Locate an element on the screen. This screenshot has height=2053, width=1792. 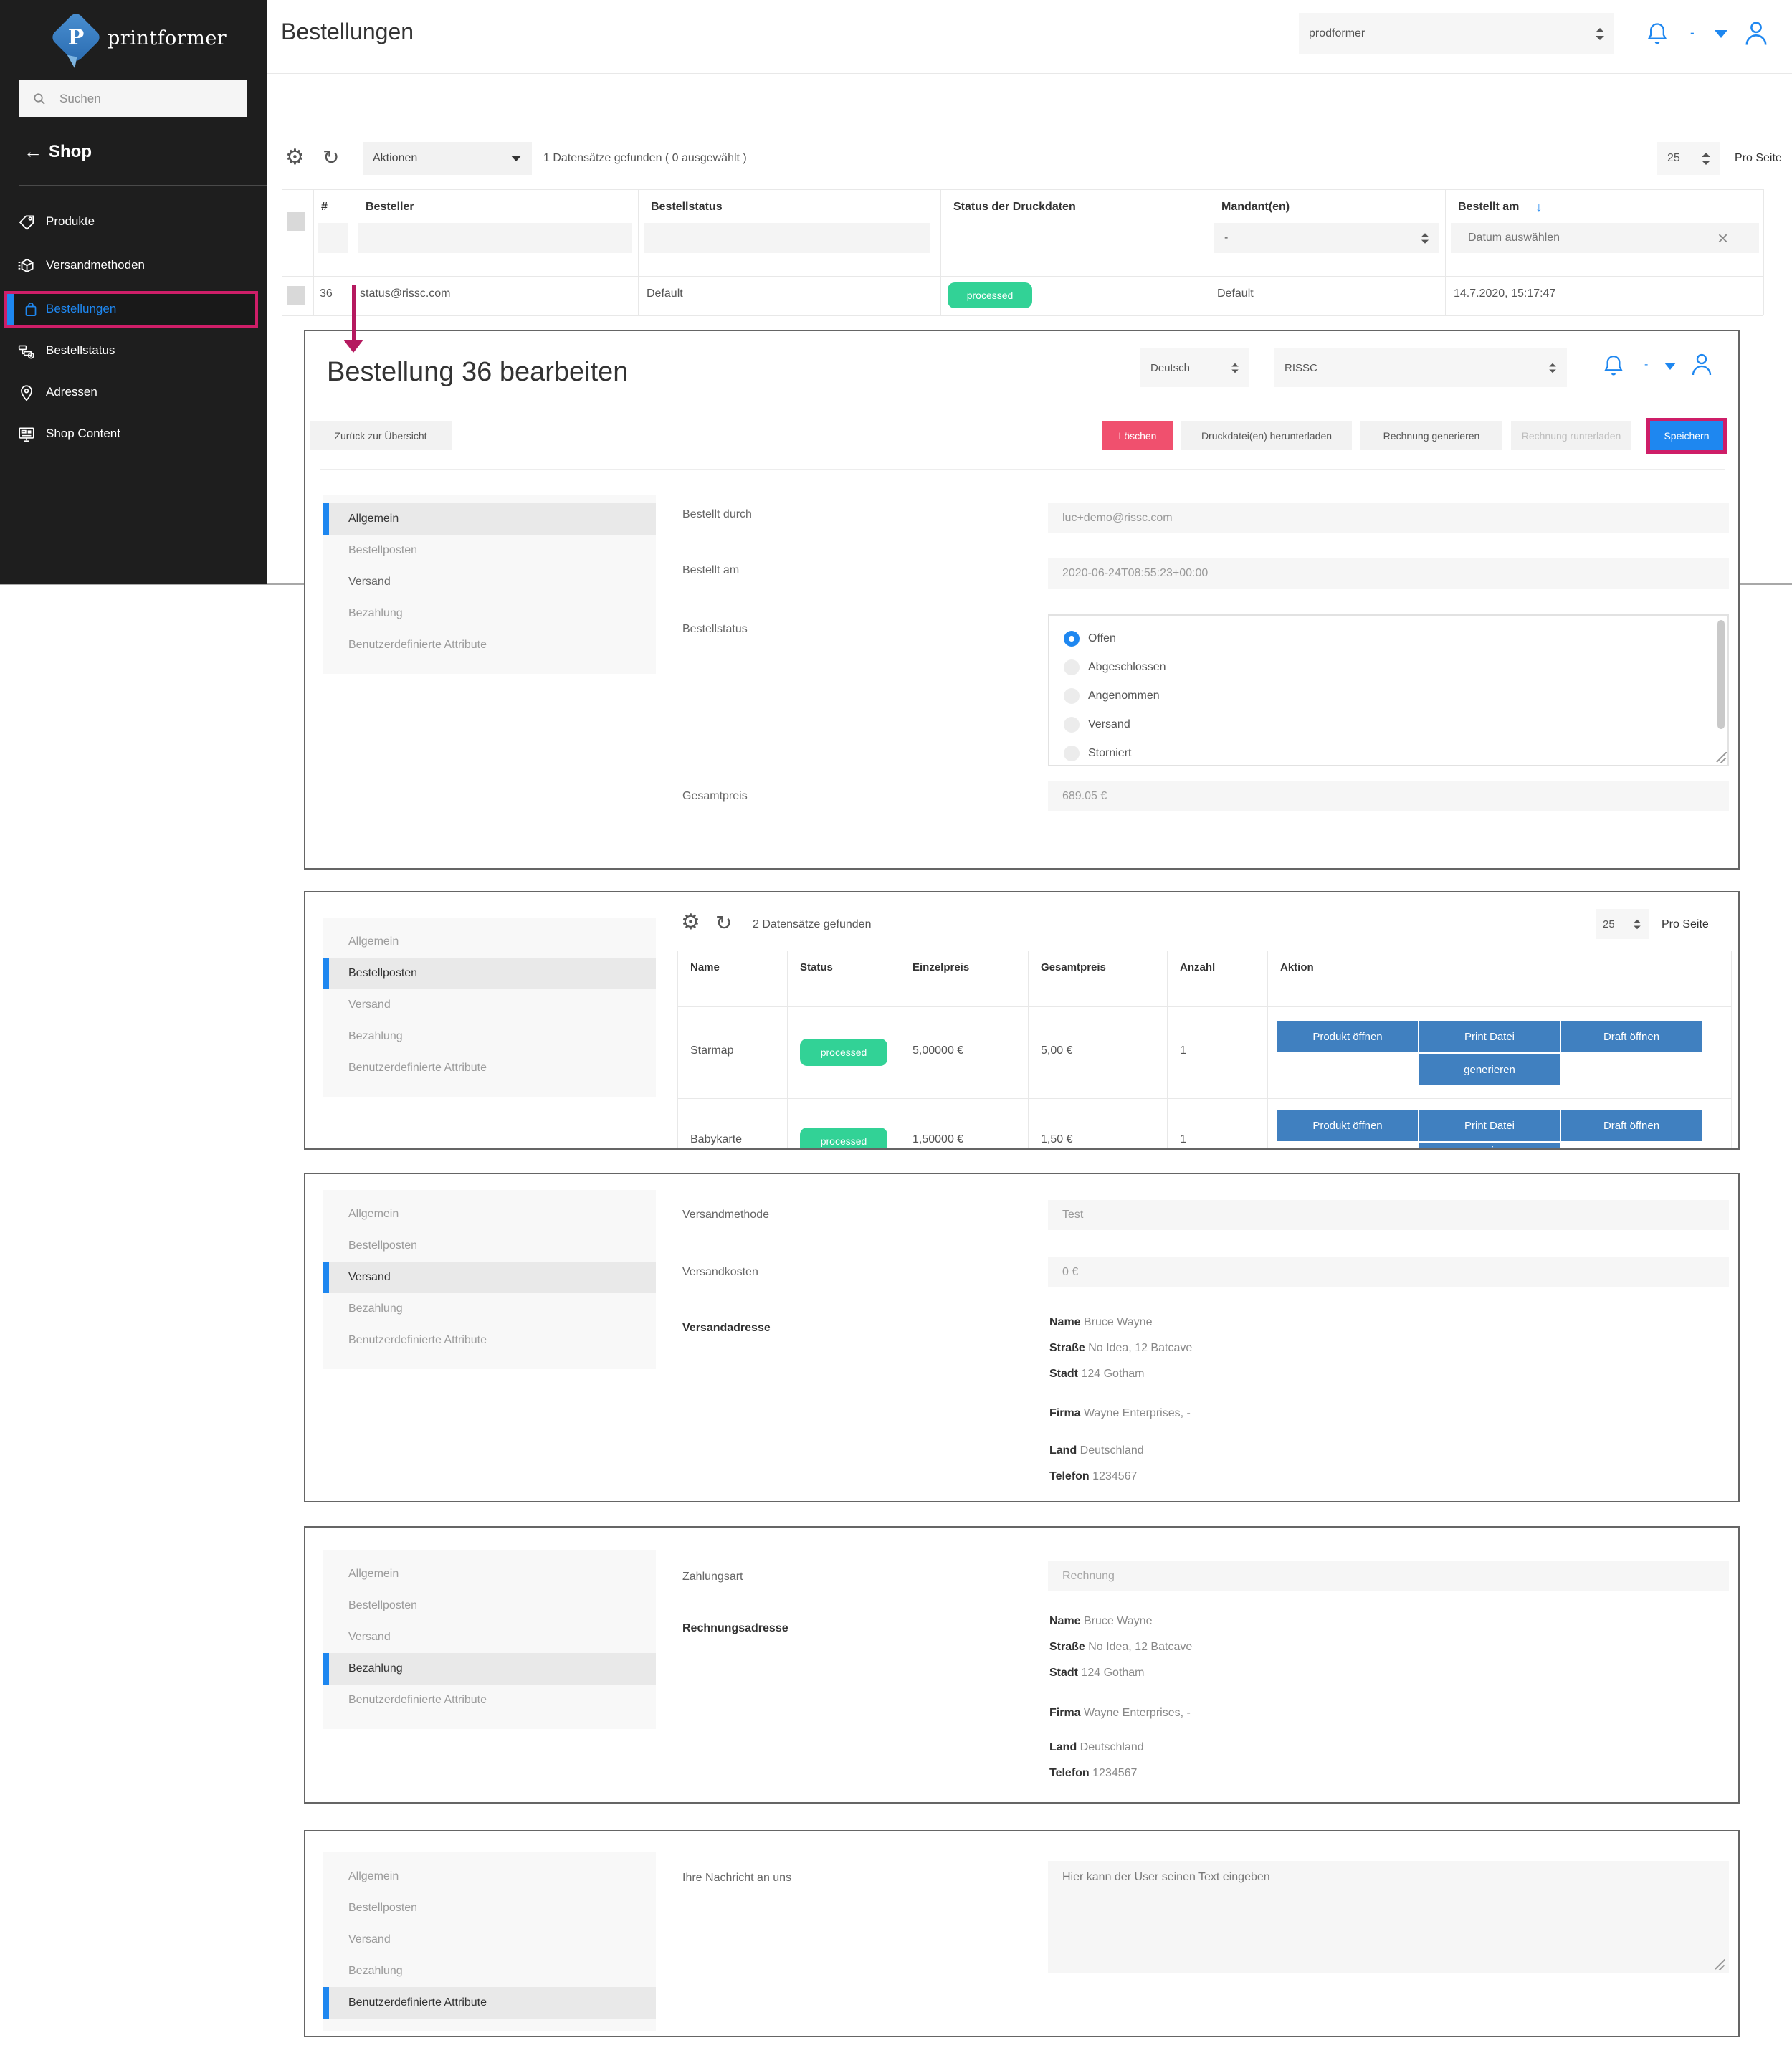
page-size-select: 25 is located at coordinates (1688, 159).